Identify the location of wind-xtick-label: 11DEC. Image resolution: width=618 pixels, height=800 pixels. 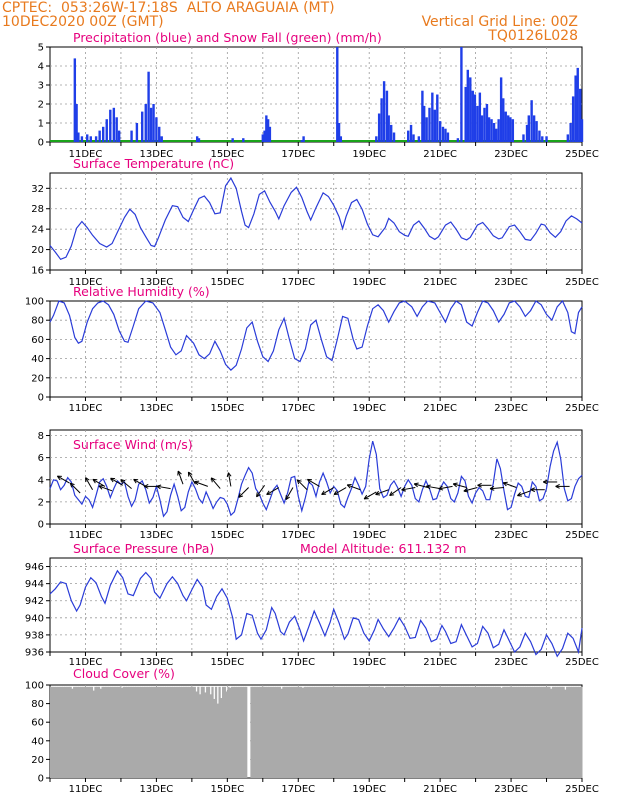
(86, 535).